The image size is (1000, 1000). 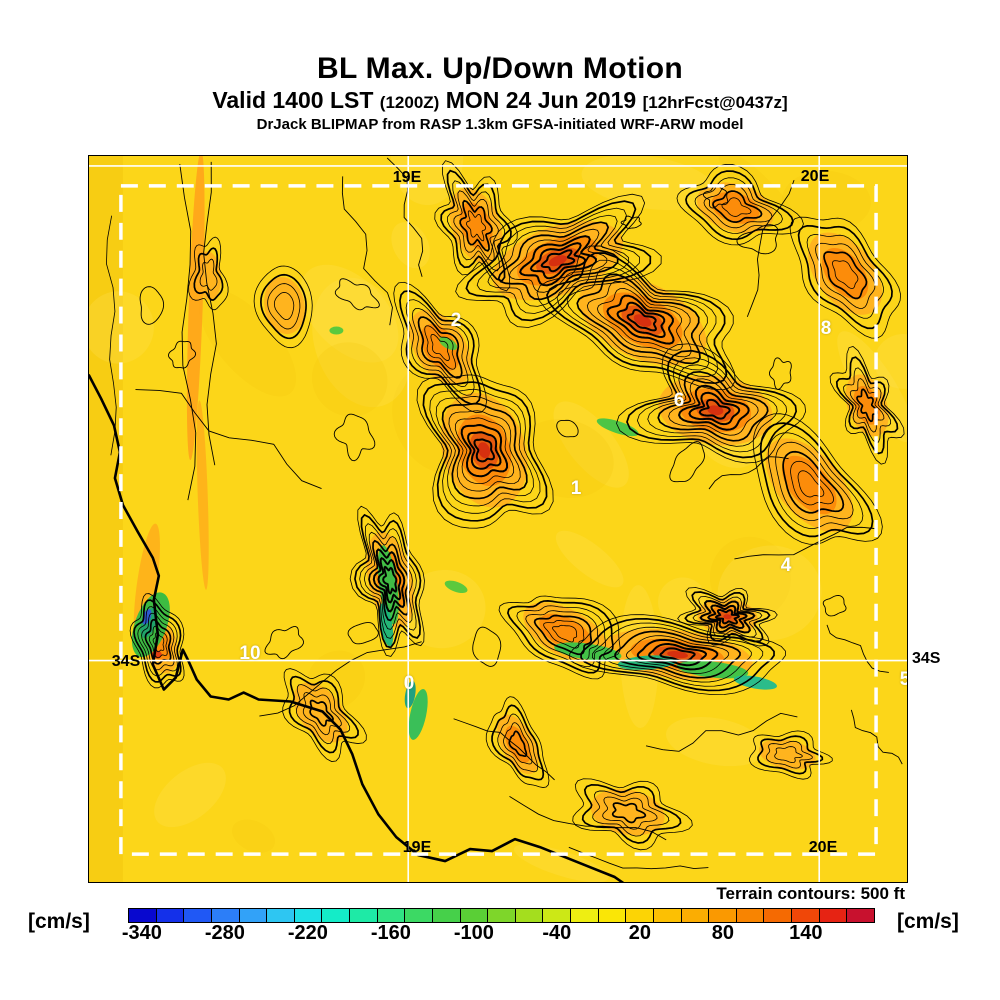 I want to click on latitude-label-right: 34S, so click(x=926, y=658).